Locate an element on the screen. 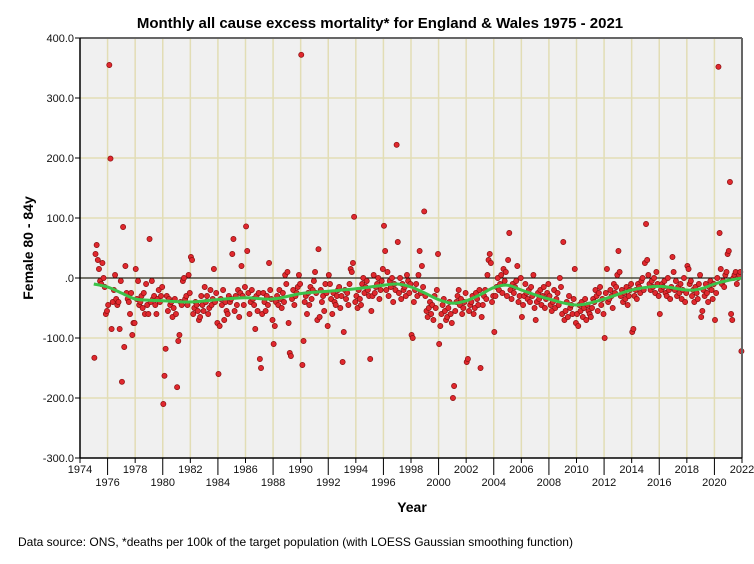 Image resolution: width=754 pixels, height=564 pixels. x-tick-label: 1998 is located at coordinates (411, 470).